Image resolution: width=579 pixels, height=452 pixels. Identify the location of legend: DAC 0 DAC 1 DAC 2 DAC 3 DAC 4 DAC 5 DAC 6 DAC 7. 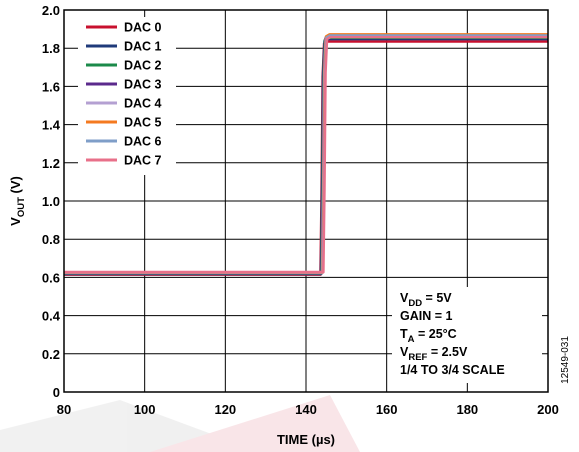
(127, 96).